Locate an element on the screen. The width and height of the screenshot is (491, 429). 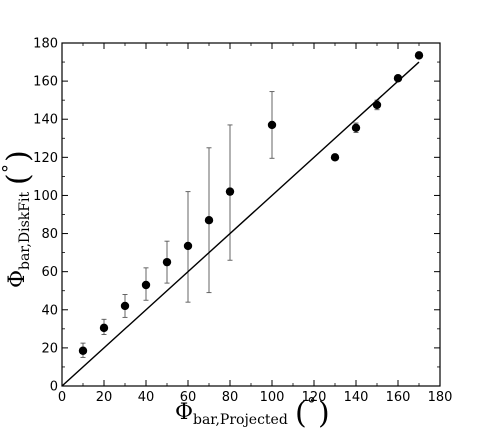
x-tick-label: 0 is located at coordinates (62, 397).